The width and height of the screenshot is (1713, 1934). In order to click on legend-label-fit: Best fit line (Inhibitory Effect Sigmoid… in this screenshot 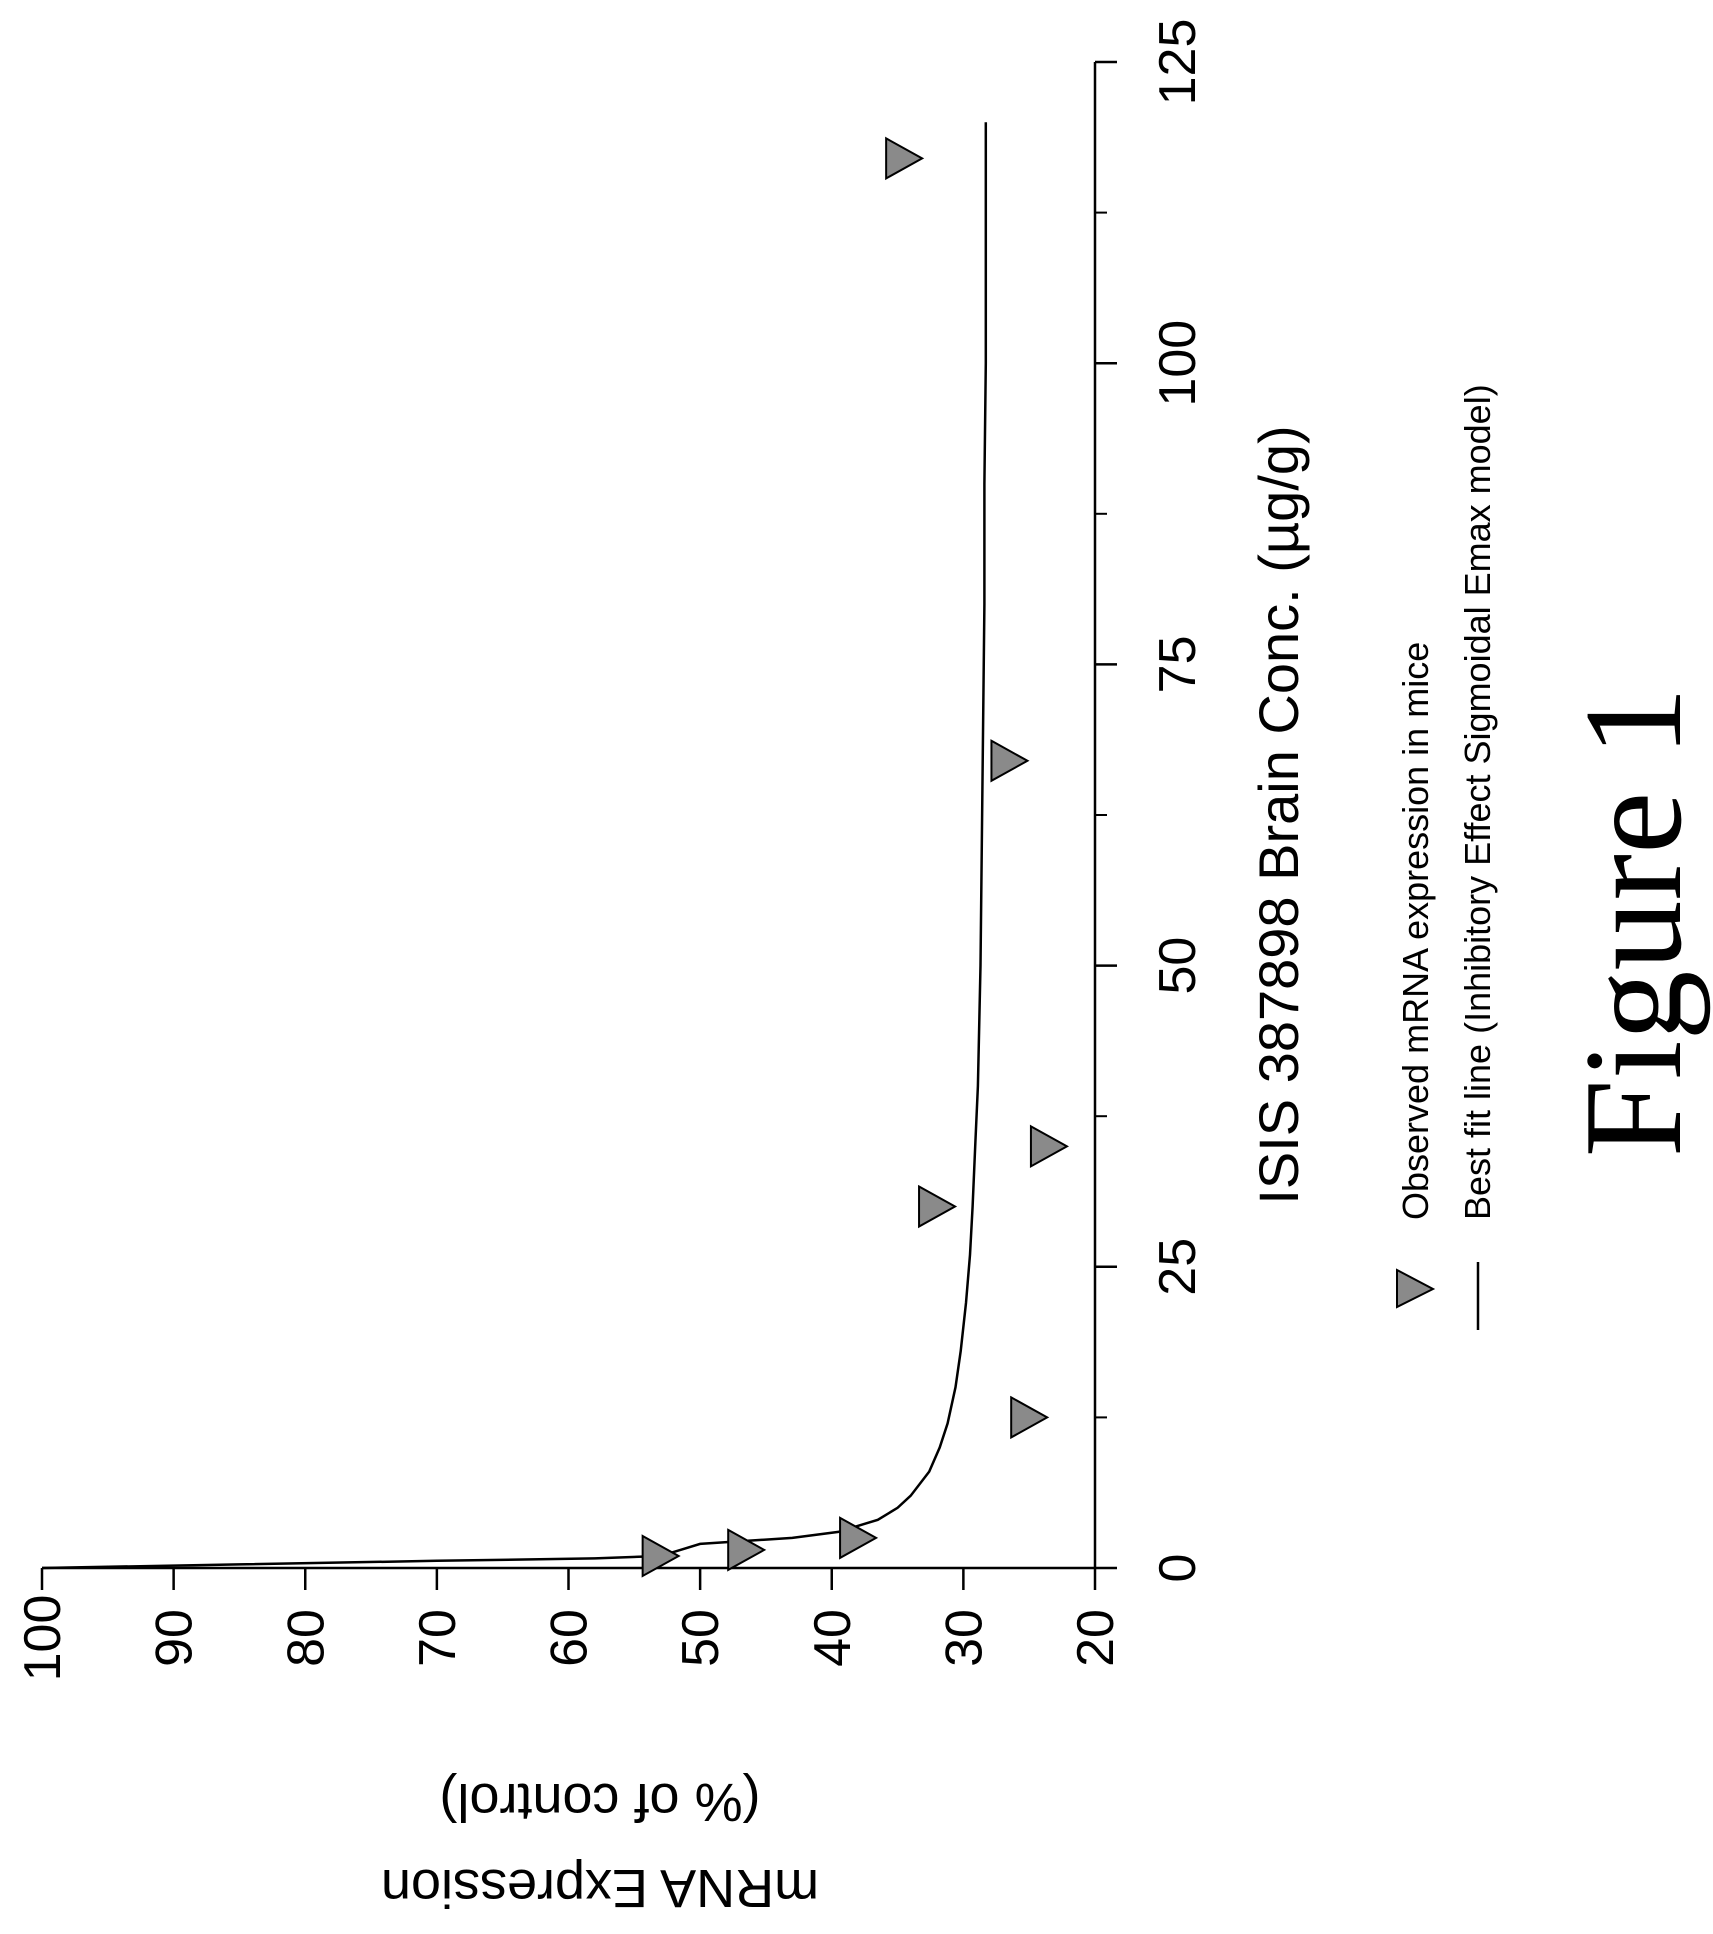, I will do `click(1477, 802)`.